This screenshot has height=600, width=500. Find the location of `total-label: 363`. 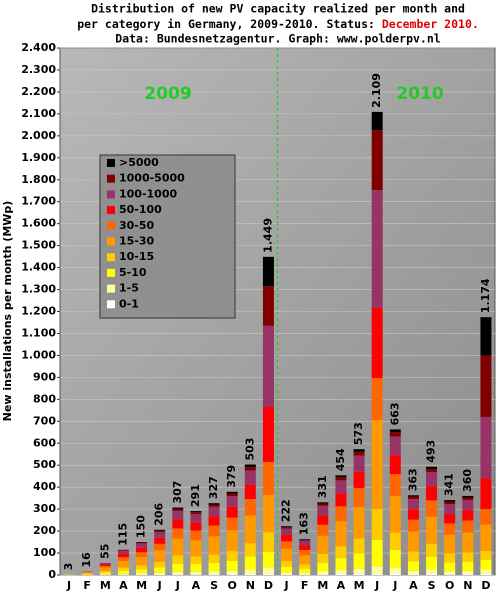

total-label: 363 is located at coordinates (412, 479).